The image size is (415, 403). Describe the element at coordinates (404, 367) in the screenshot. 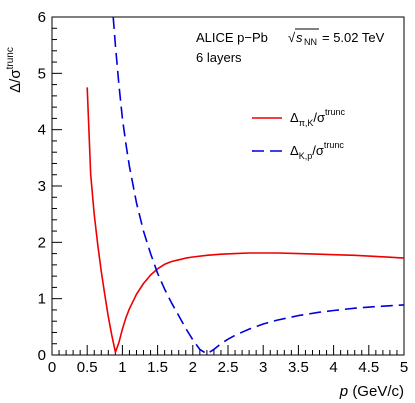

I see `x-tick-label: 5` at that location.